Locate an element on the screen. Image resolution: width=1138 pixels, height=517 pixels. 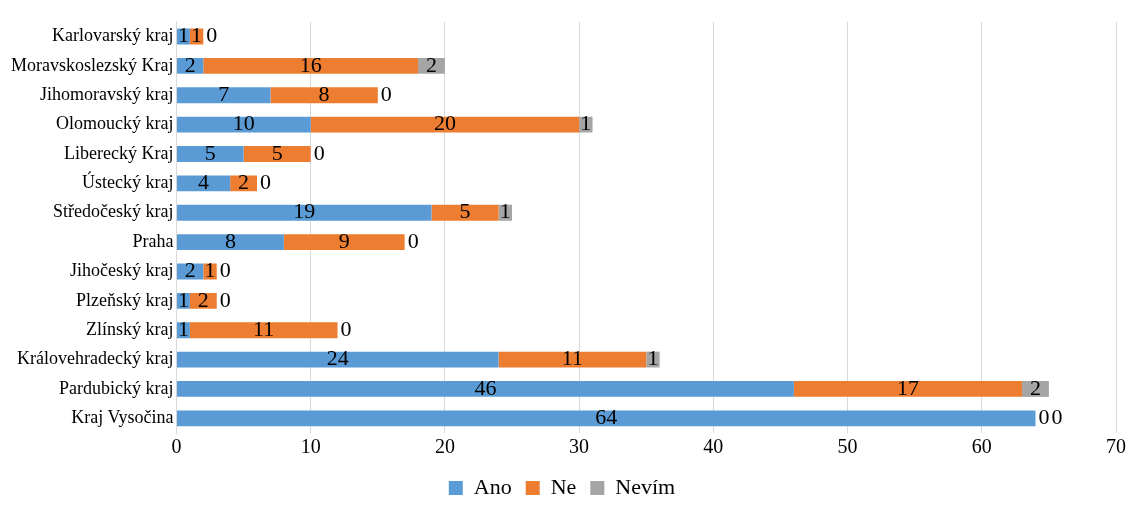
data-label: 7 is located at coordinates (224, 94).